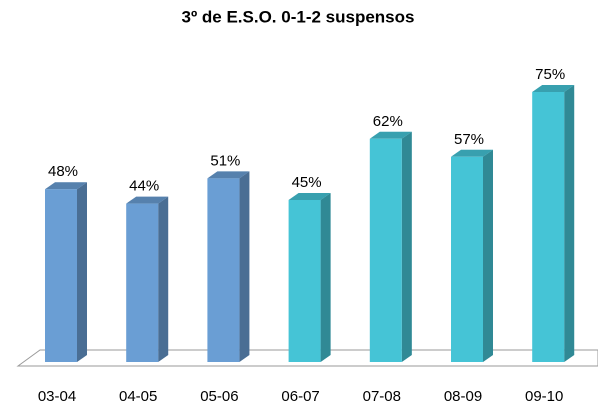 The width and height of the screenshot is (598, 409). What do you see at coordinates (550, 74) in the screenshot?
I see `value-label: 75%` at bounding box center [550, 74].